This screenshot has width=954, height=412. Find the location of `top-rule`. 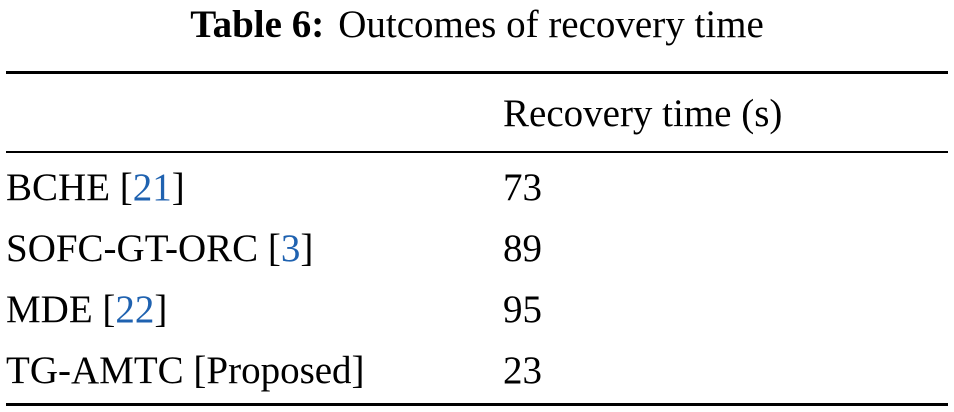

top-rule is located at coordinates (477, 72).